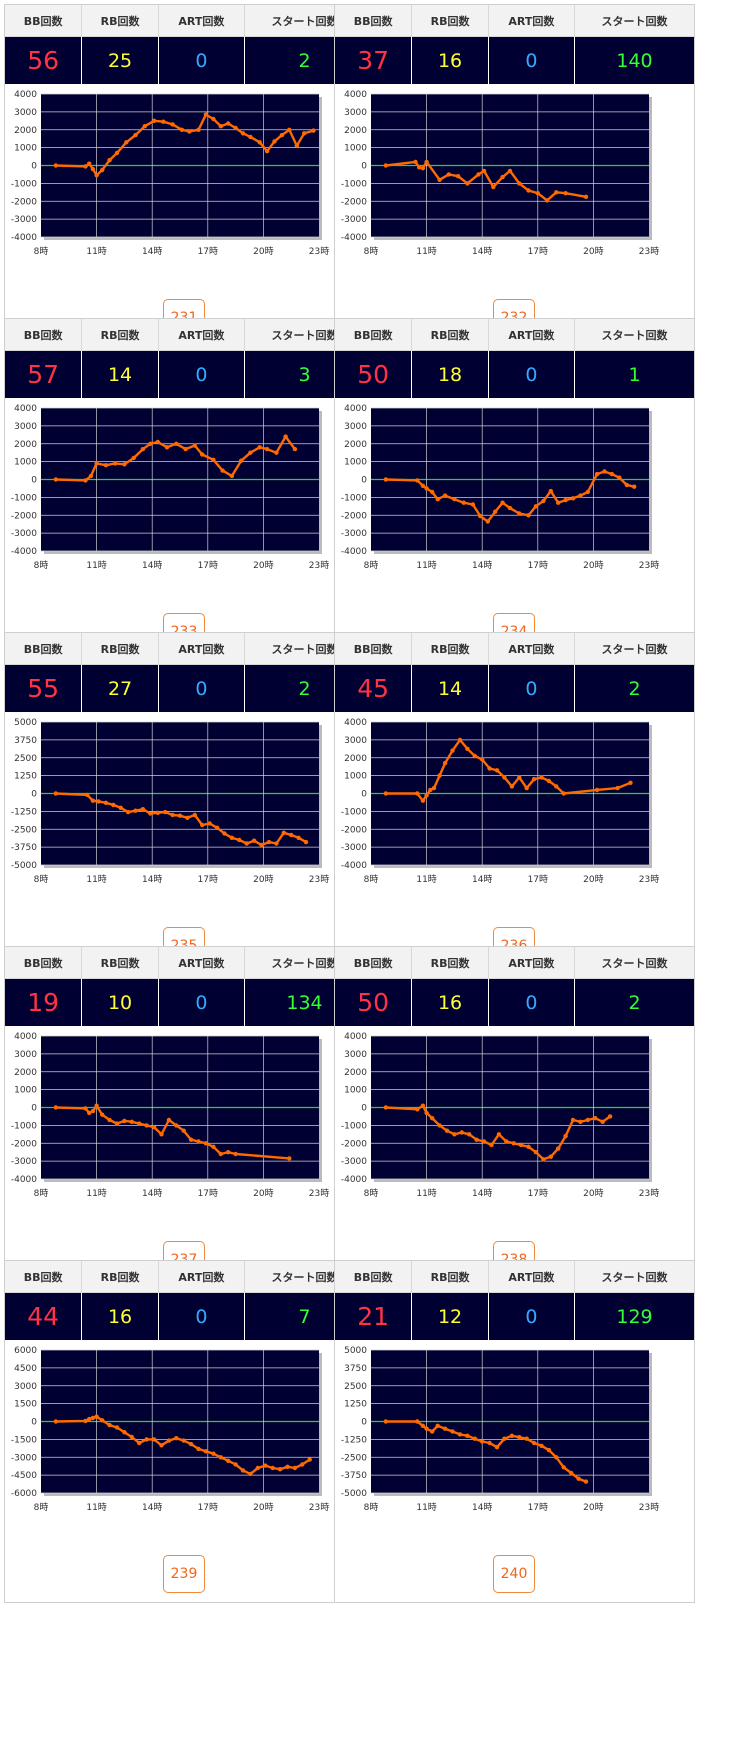 This screenshot has height=1763, width=737. I want to click on y-tick-label: -6000, so click(24, 1494).